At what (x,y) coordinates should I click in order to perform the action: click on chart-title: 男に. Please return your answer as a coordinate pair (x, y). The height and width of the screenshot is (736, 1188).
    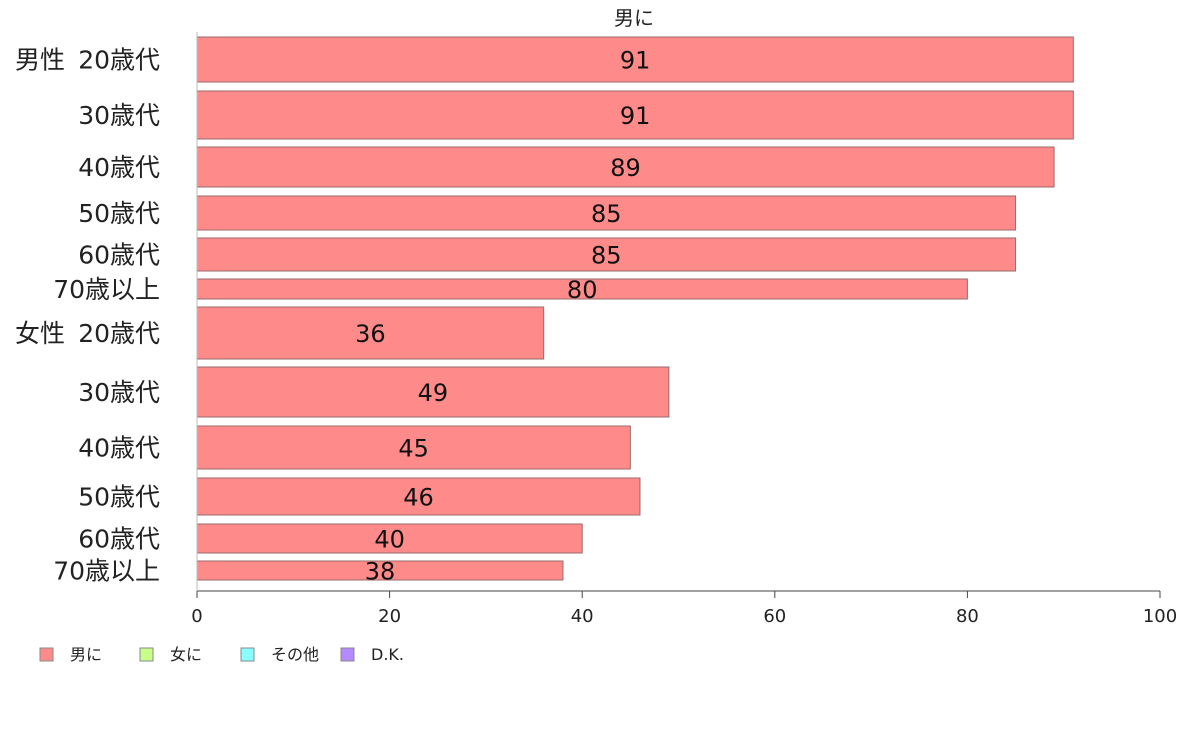
    Looking at the image, I should click on (634, 18).